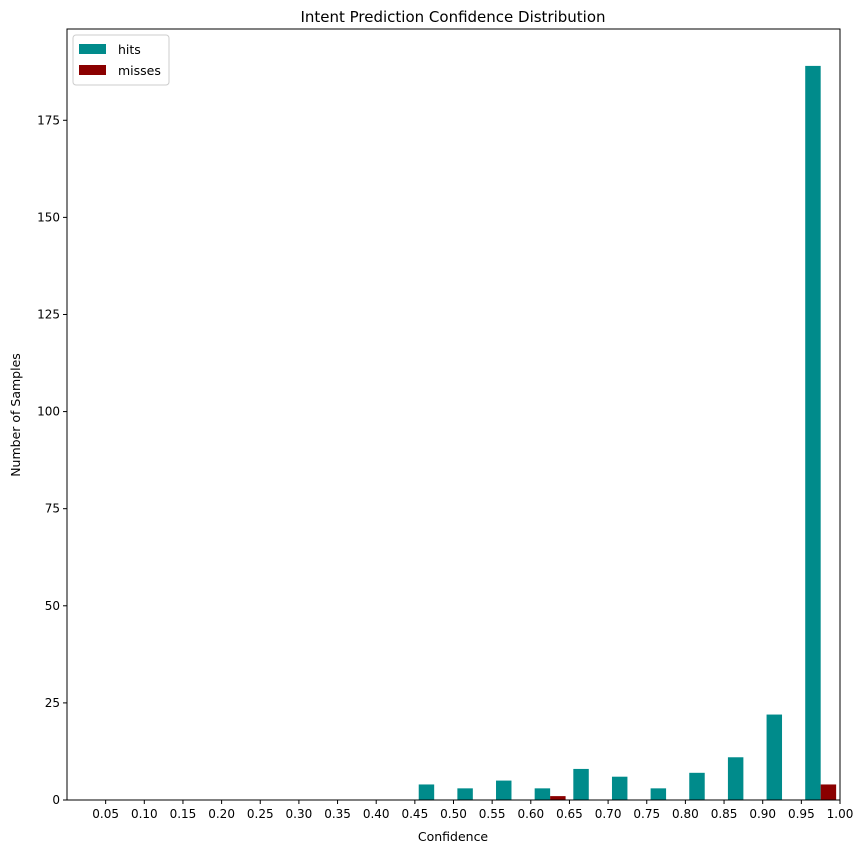  I want to click on x-tick-label: 0.45, so click(414, 814).